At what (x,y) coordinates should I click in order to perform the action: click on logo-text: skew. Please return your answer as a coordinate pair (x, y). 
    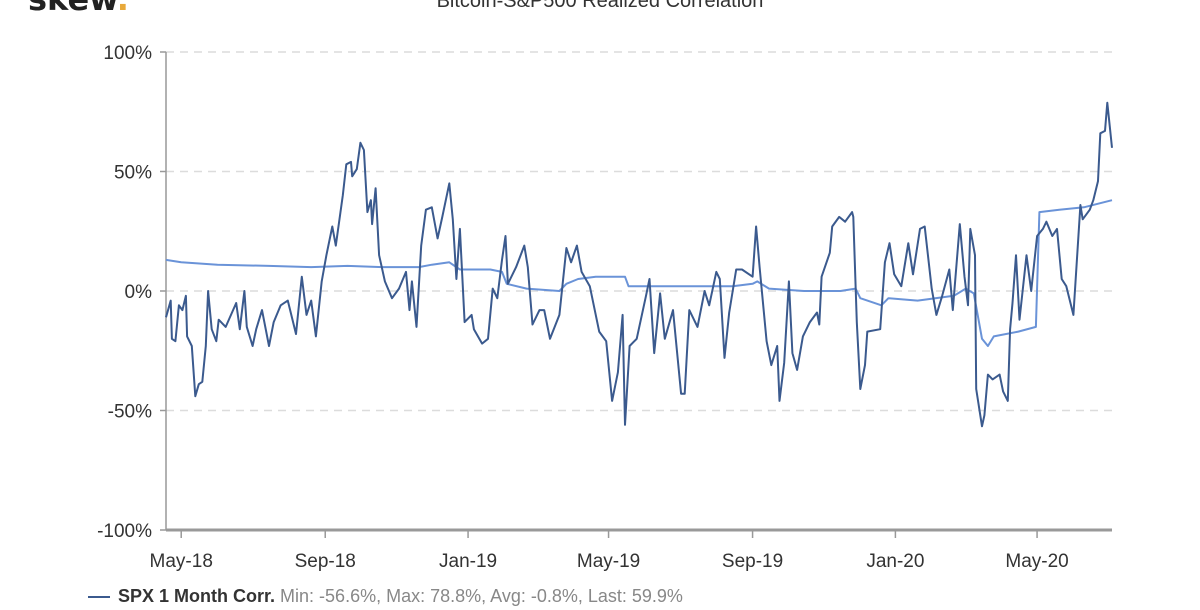
    Looking at the image, I should click on (72, 9).